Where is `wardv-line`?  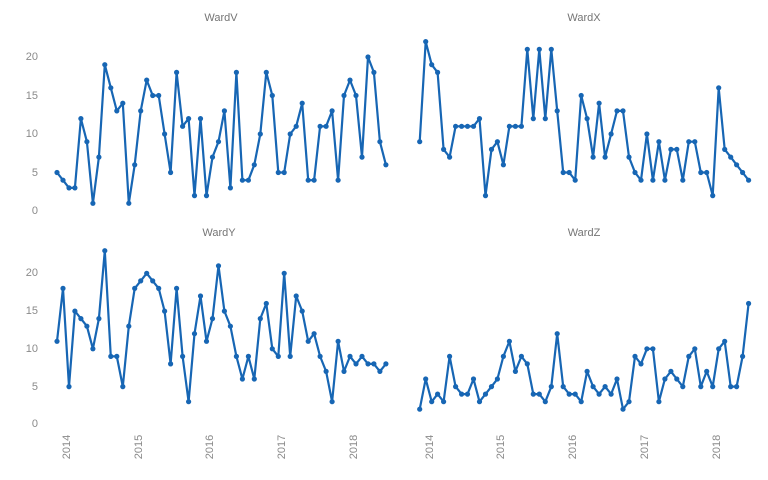 wardv-line is located at coordinates (221, 130).